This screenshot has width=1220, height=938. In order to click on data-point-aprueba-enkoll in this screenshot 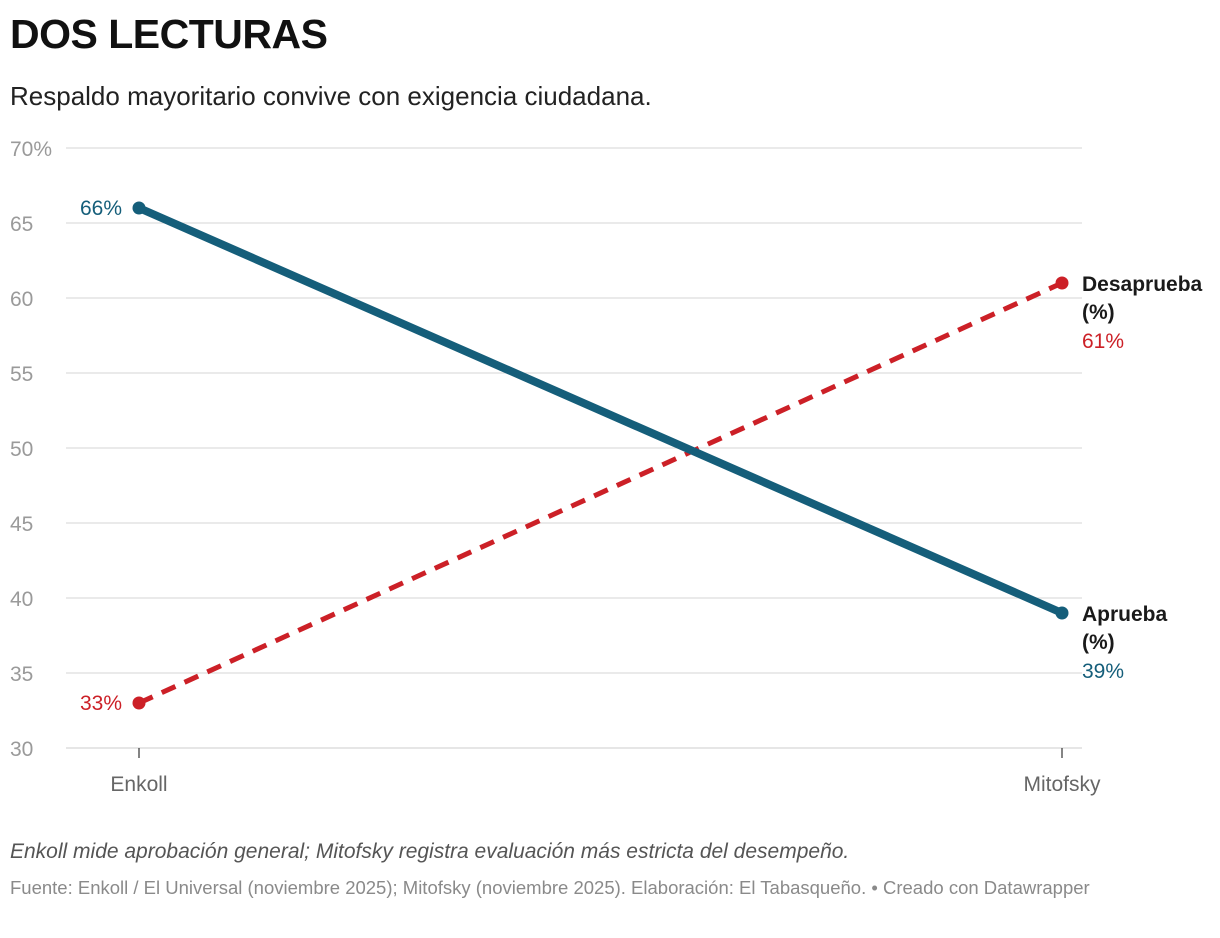, I will do `click(139, 208)`.